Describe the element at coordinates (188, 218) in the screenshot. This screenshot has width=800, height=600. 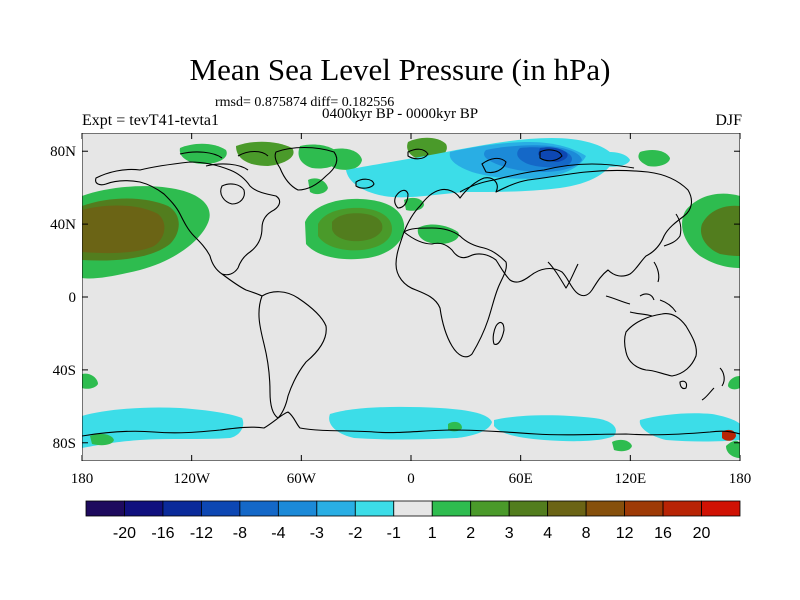
I see `coastline-north-america` at that location.